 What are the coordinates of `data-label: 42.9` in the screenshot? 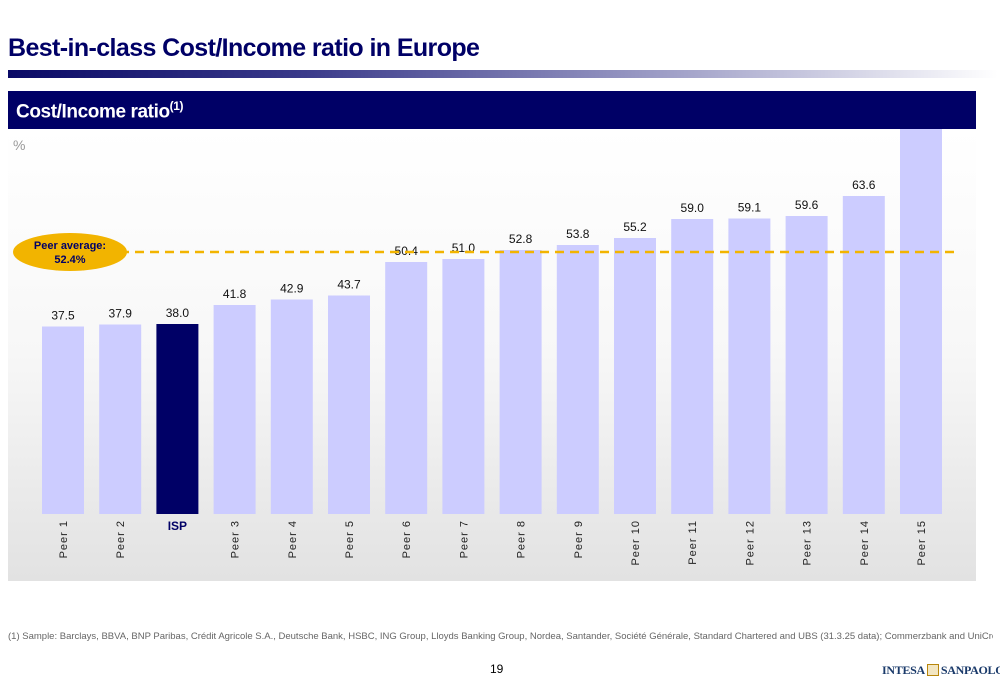 It's located at (292, 289).